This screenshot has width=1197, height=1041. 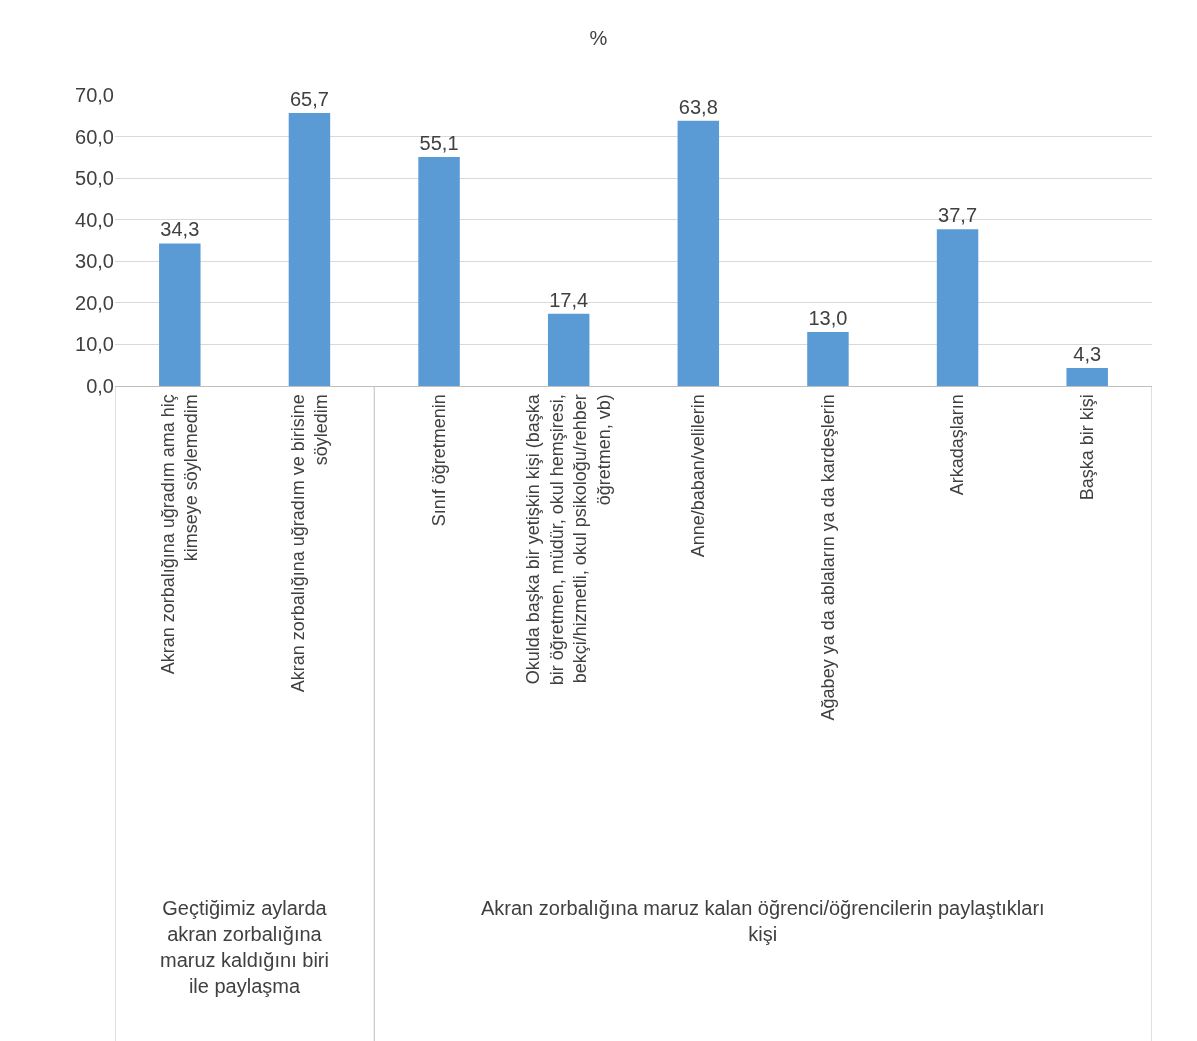 What do you see at coordinates (958, 215) in the screenshot?
I see `data-label: 37,7` at bounding box center [958, 215].